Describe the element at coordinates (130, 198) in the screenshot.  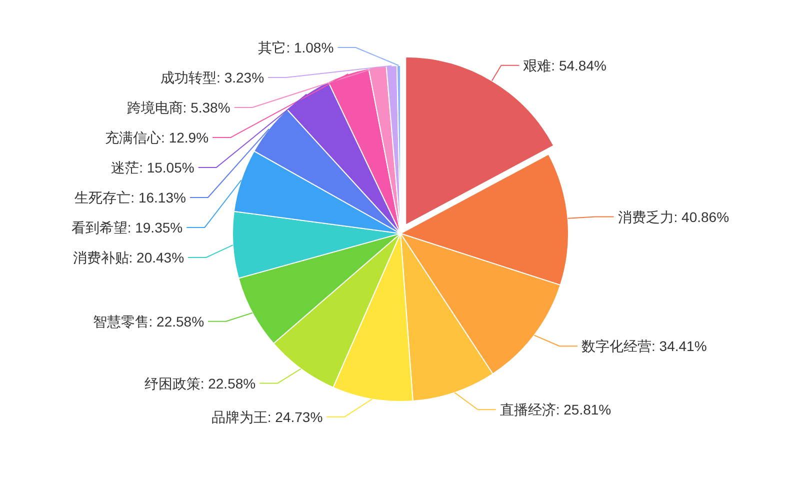
I see `slice-label: 生死存亡: 16.13%` at that location.